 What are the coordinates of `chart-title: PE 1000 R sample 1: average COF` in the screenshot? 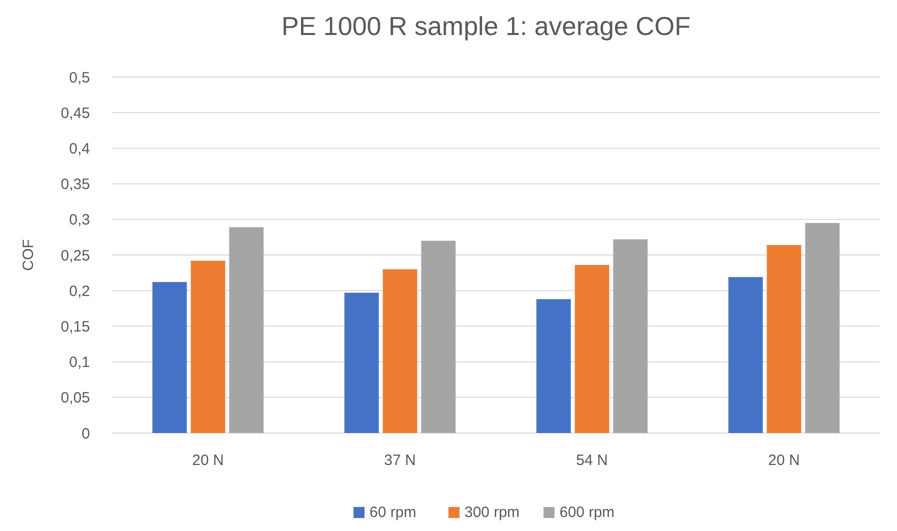 It's located at (486, 26).